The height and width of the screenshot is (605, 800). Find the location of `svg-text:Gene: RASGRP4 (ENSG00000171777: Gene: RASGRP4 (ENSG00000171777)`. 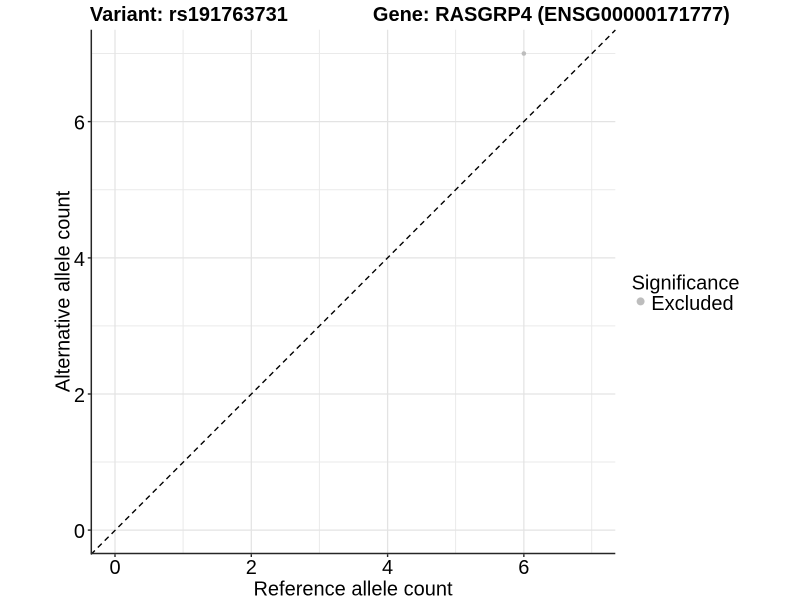

svg-text:Gene: RASGRP4 (ENSG00000171777: Gene: RASGRP4 (ENSG00000171777) is located at coordinates (551, 15).